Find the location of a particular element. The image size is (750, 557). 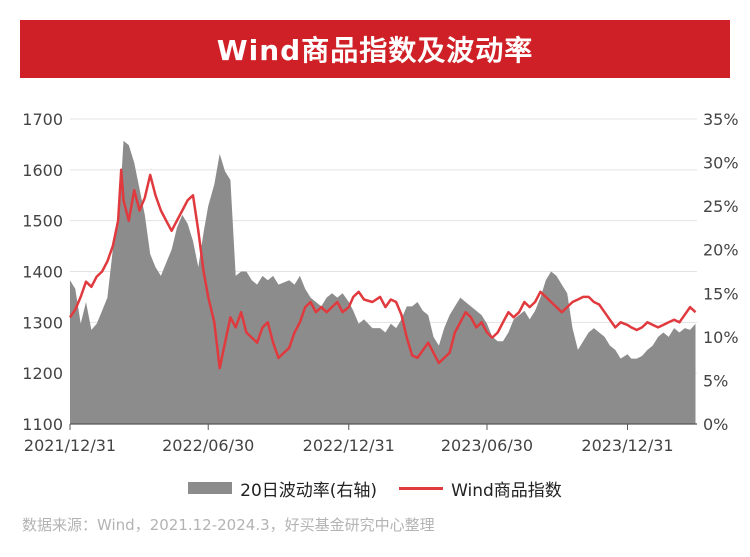

legend-label-index: Wind商品指数 is located at coordinates (506, 490).